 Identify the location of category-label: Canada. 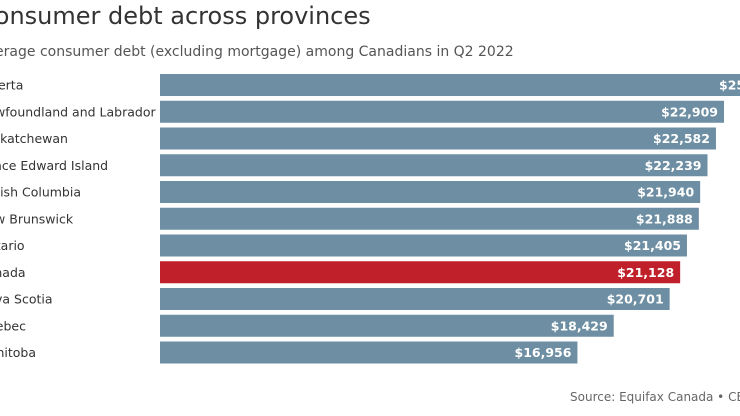
(13, 272).